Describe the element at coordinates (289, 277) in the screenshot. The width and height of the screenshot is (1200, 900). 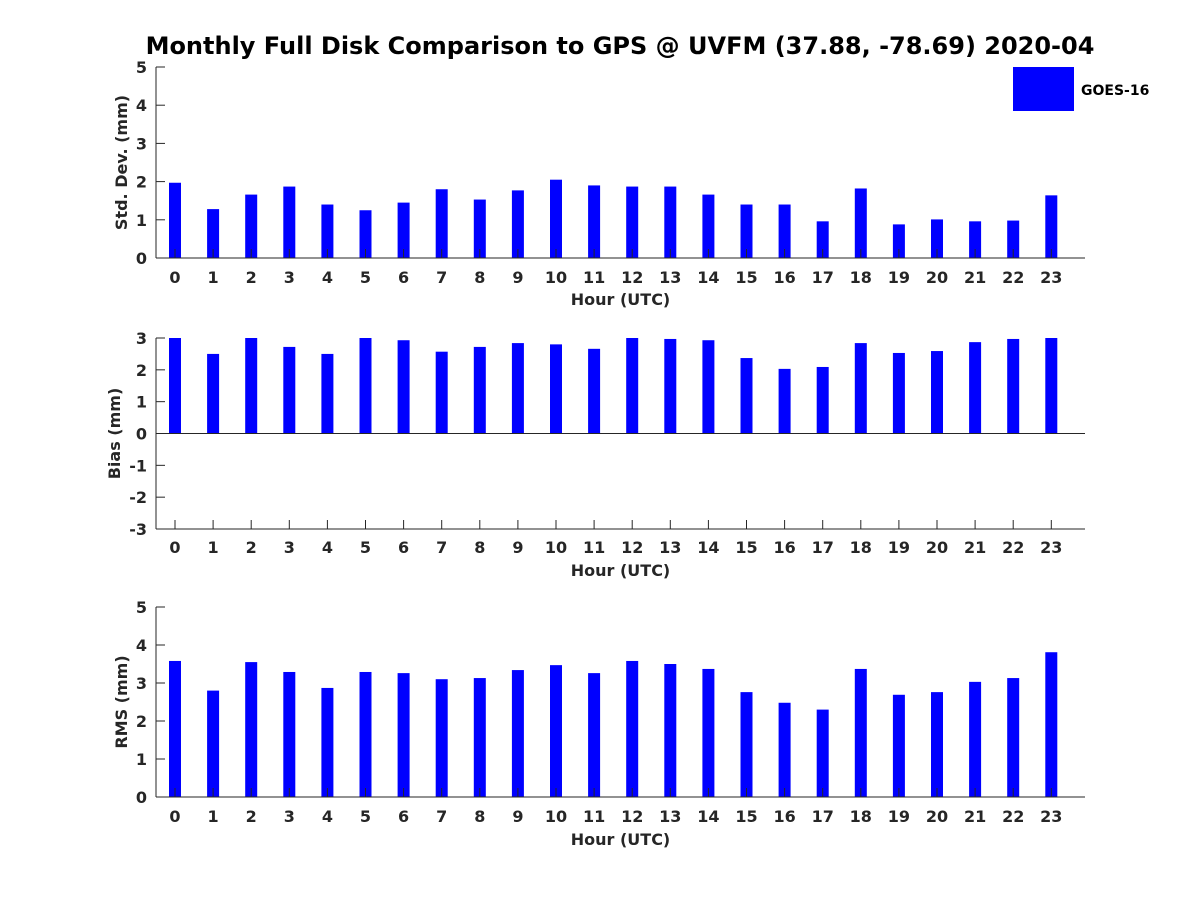
I see `x-tick-label: 3` at that location.